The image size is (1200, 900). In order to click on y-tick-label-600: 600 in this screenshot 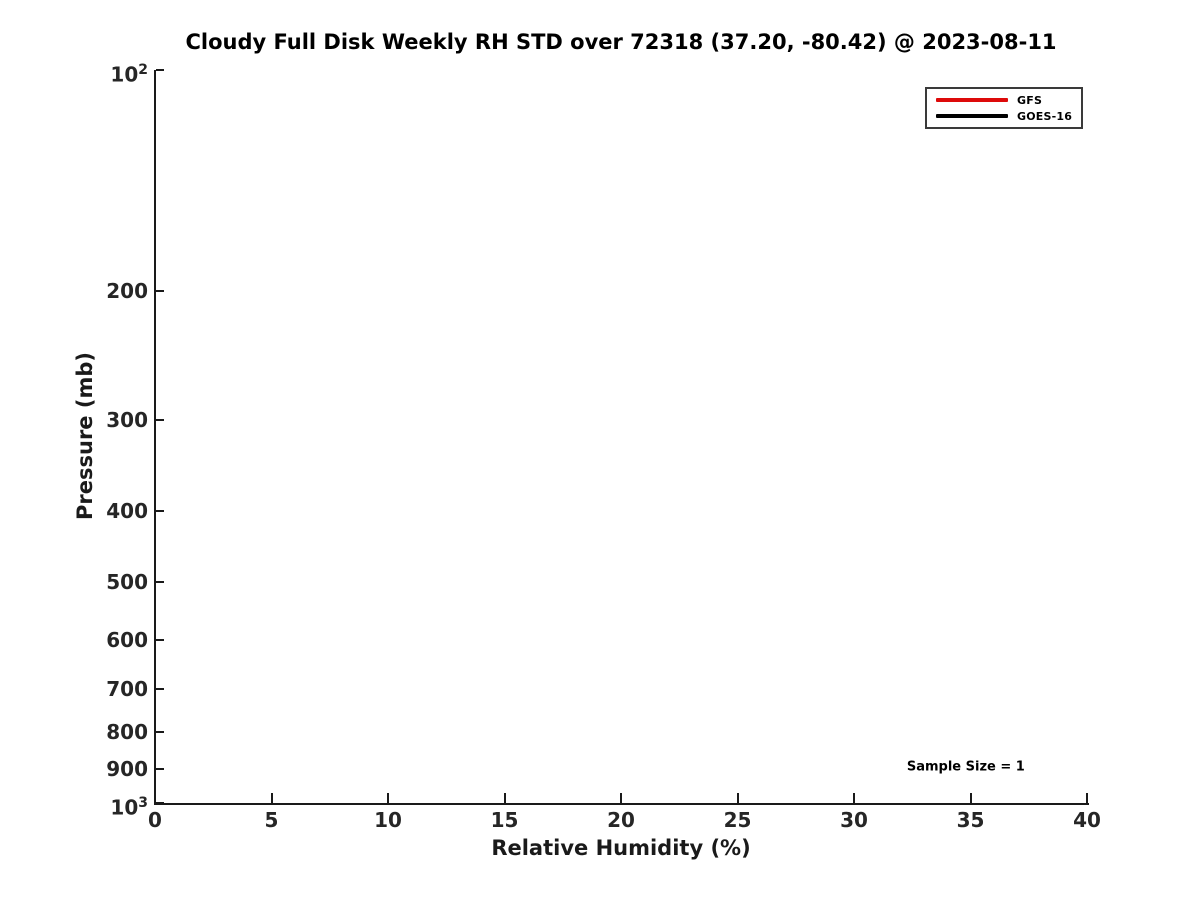, I will do `click(127, 640)`.